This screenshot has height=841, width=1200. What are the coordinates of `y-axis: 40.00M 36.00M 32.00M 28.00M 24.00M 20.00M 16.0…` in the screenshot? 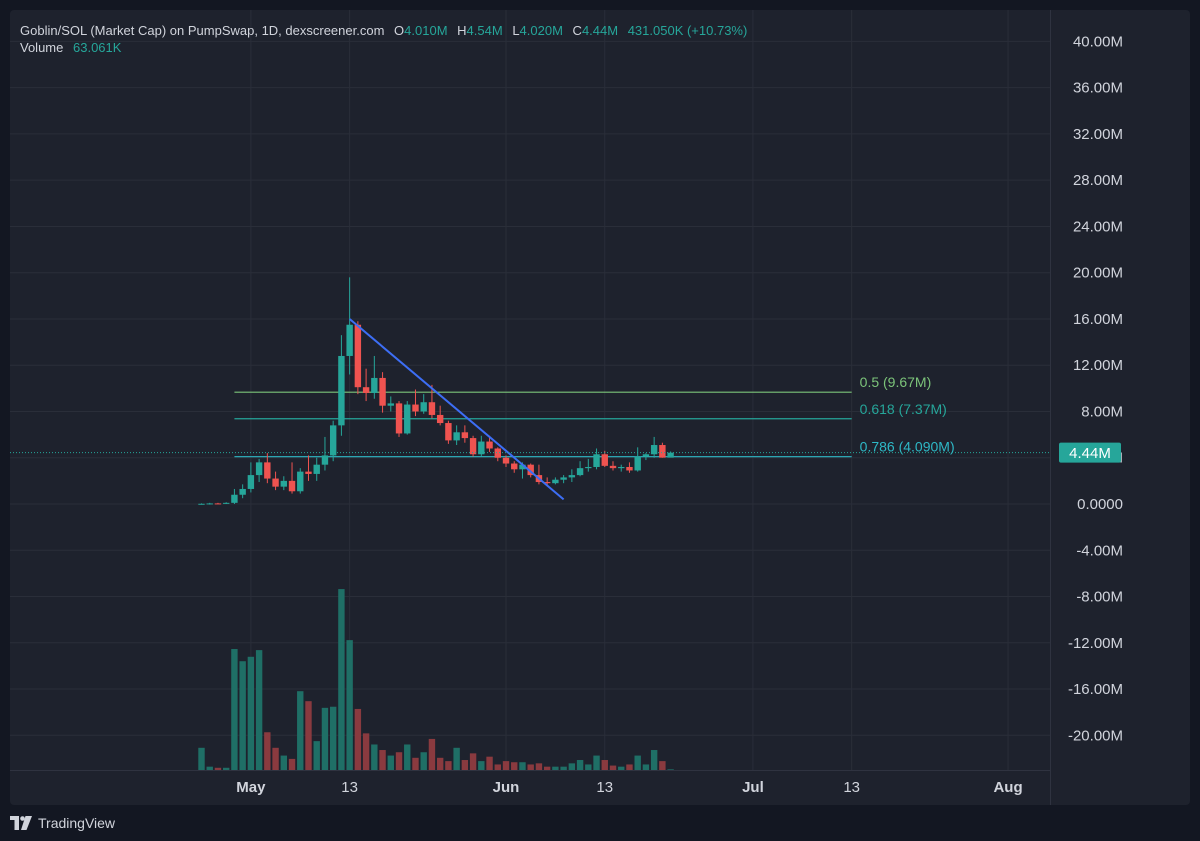 It's located at (1091, 388).